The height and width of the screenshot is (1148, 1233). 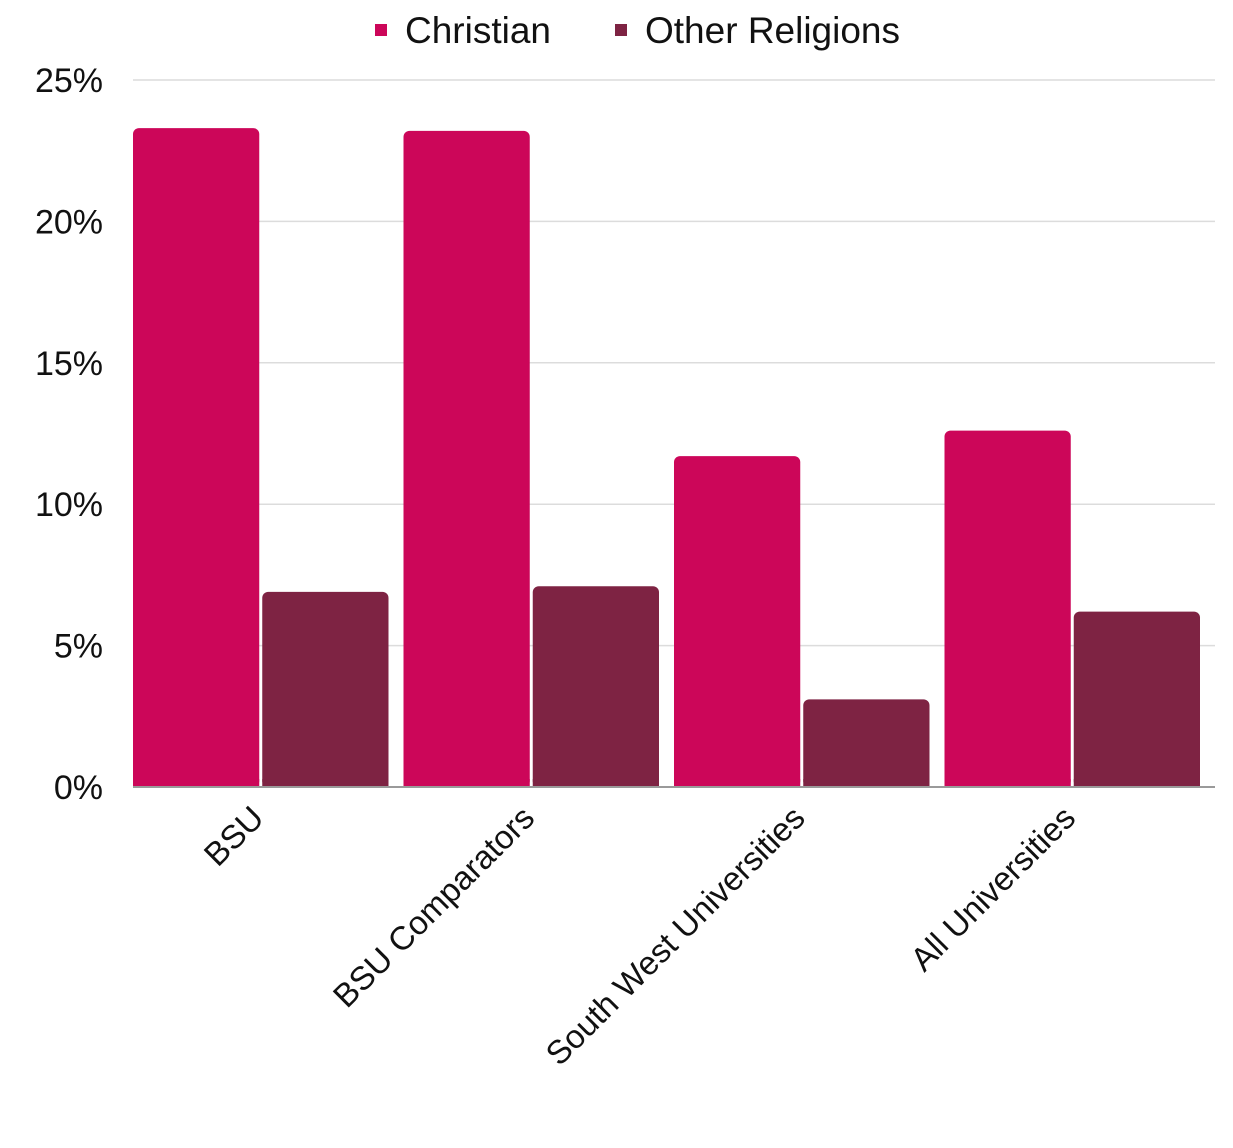 What do you see at coordinates (434, 907) in the screenshot?
I see `x-tick-label: BSU Comparators` at bounding box center [434, 907].